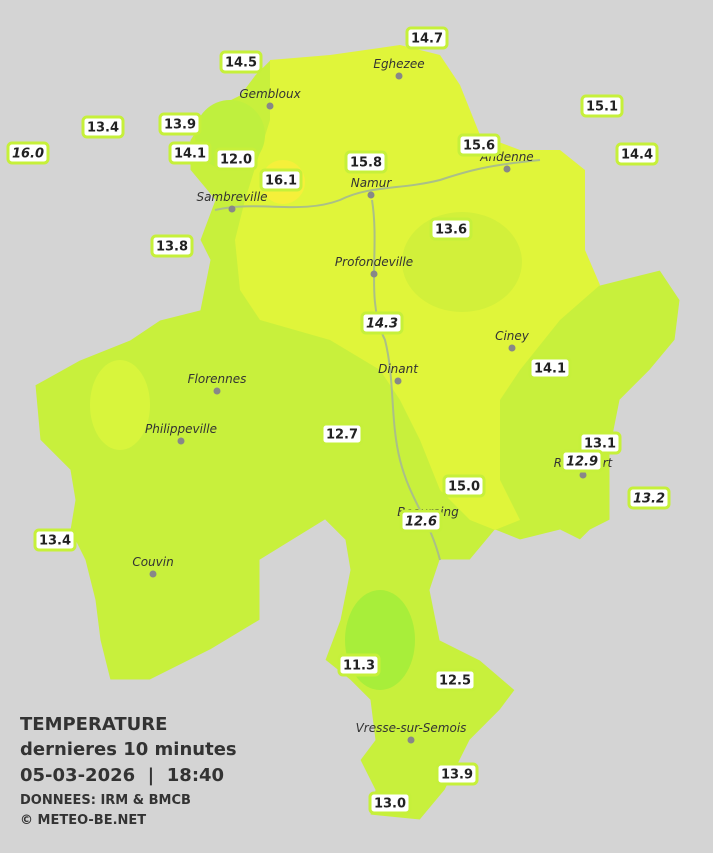 The image size is (713, 853). I want to click on station-value: 15.1, so click(602, 107).